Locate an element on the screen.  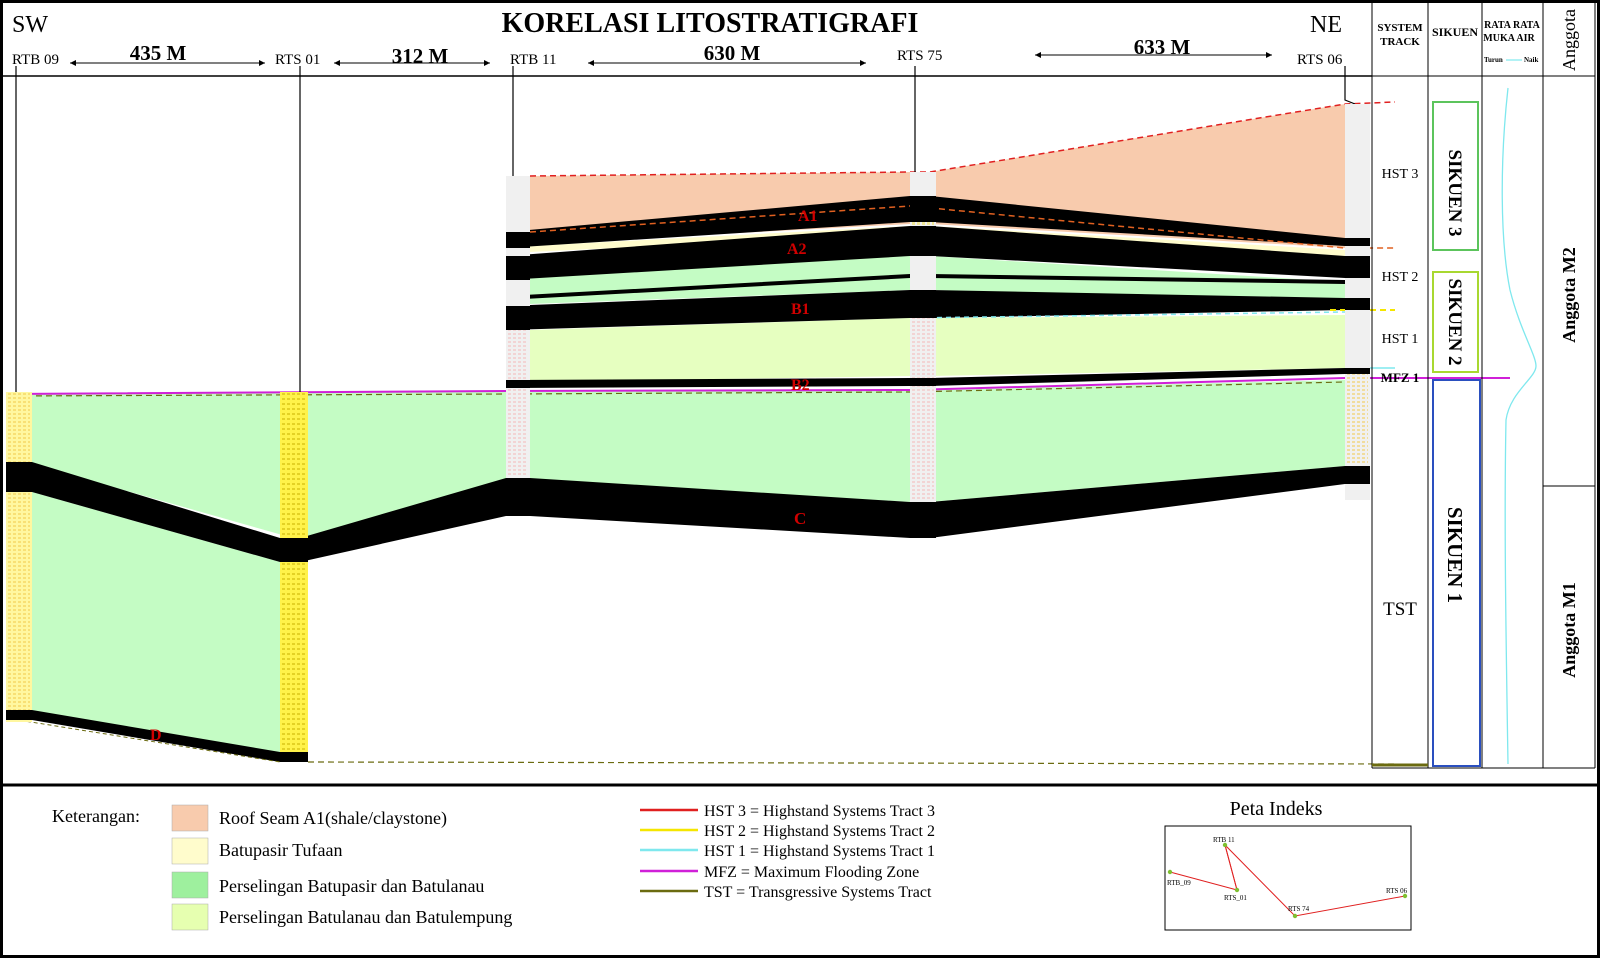
legend-line-label-3: HST 1 = Highstand Systems Tract 1 is located at coordinates (819, 851).